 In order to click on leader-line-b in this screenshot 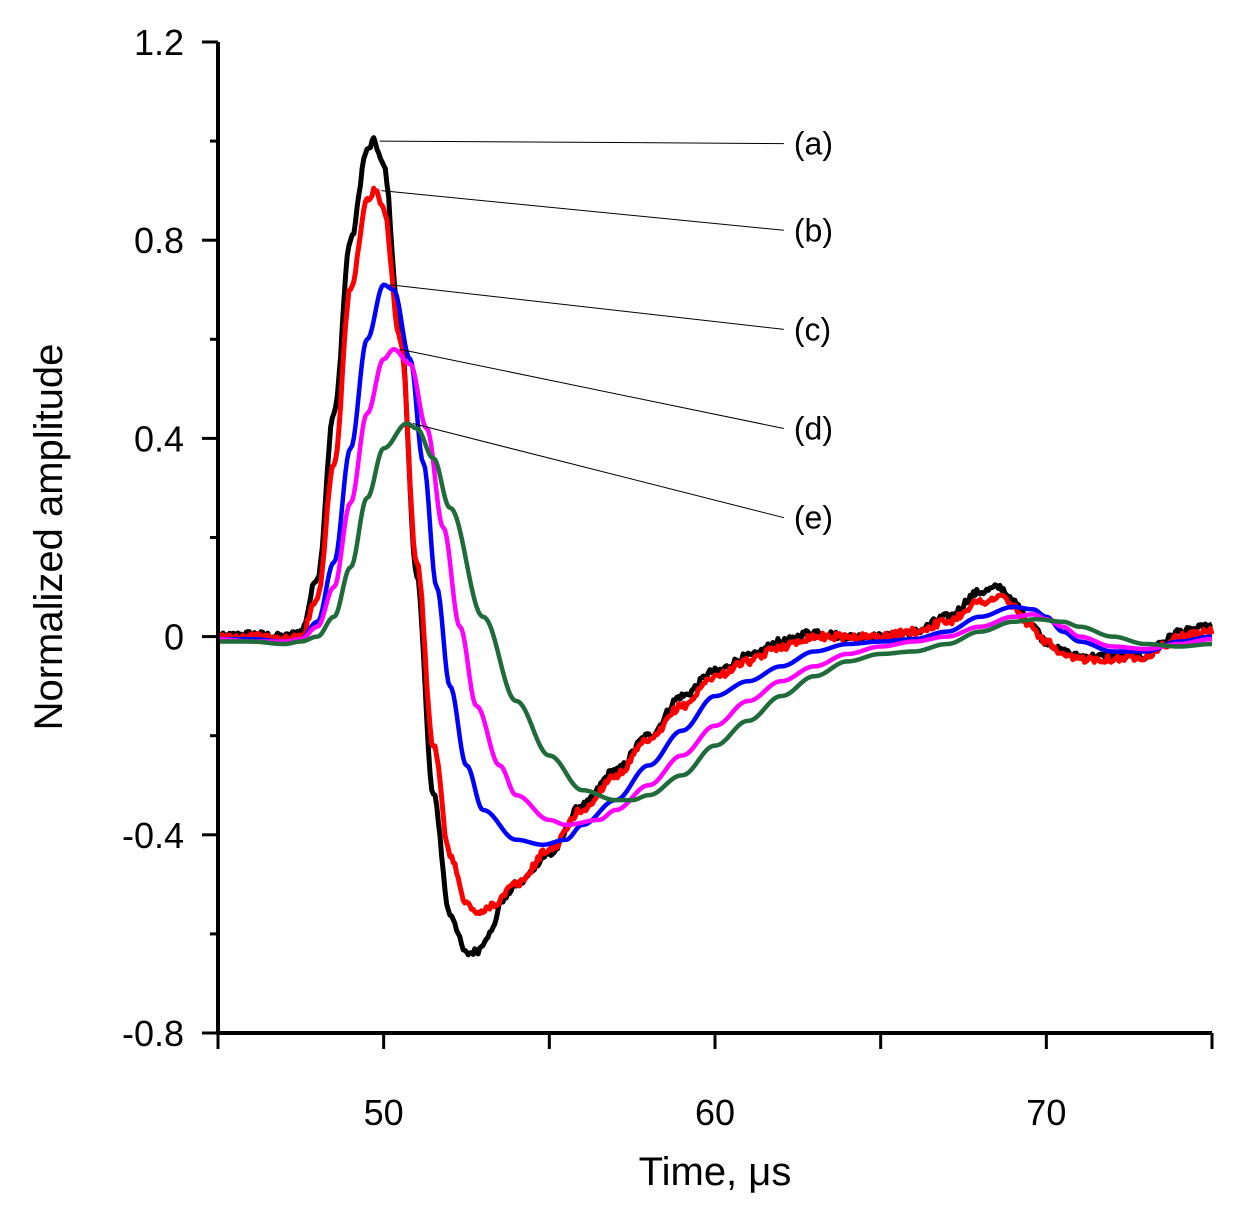, I will do `click(582, 210)`.